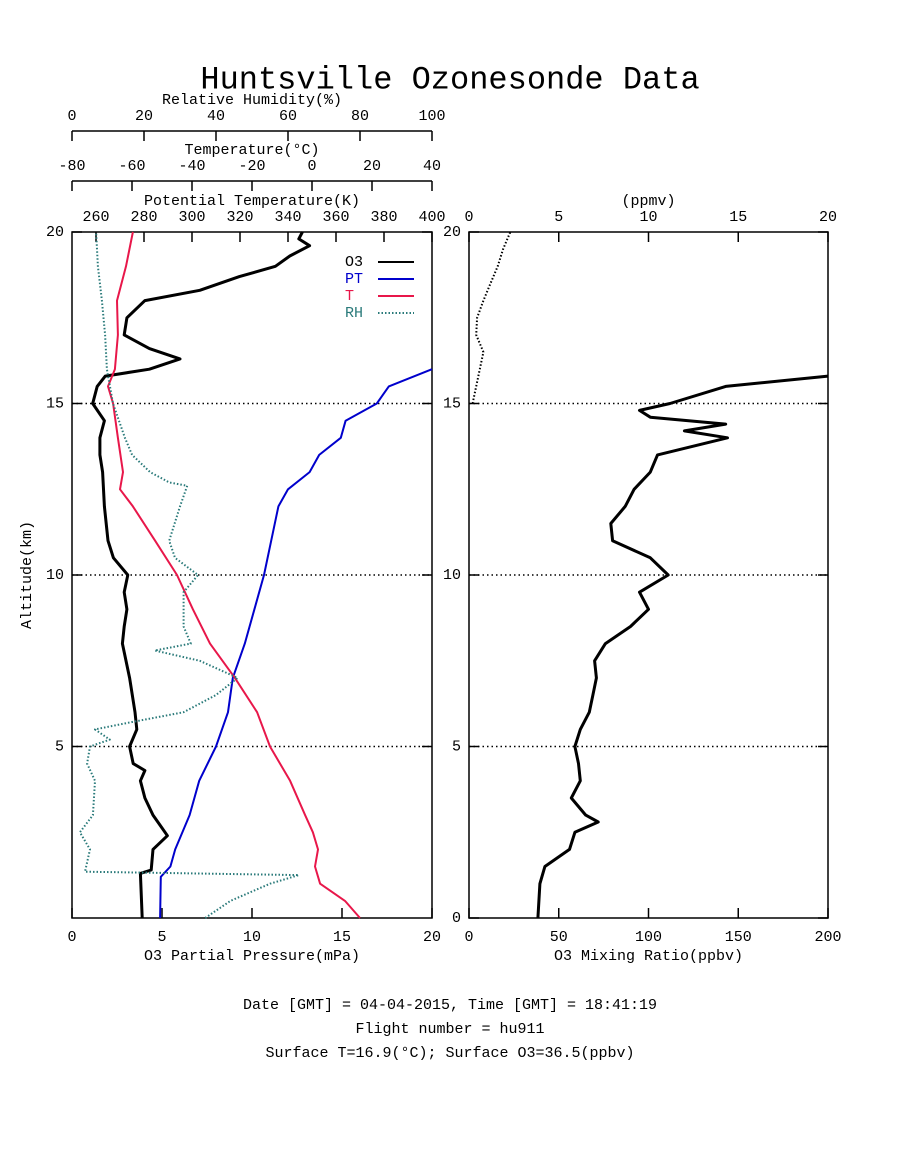 This screenshot has height=1150, width=900. Describe the element at coordinates (383, 217) in the screenshot. I see `x2-tick-label: 380` at that location.